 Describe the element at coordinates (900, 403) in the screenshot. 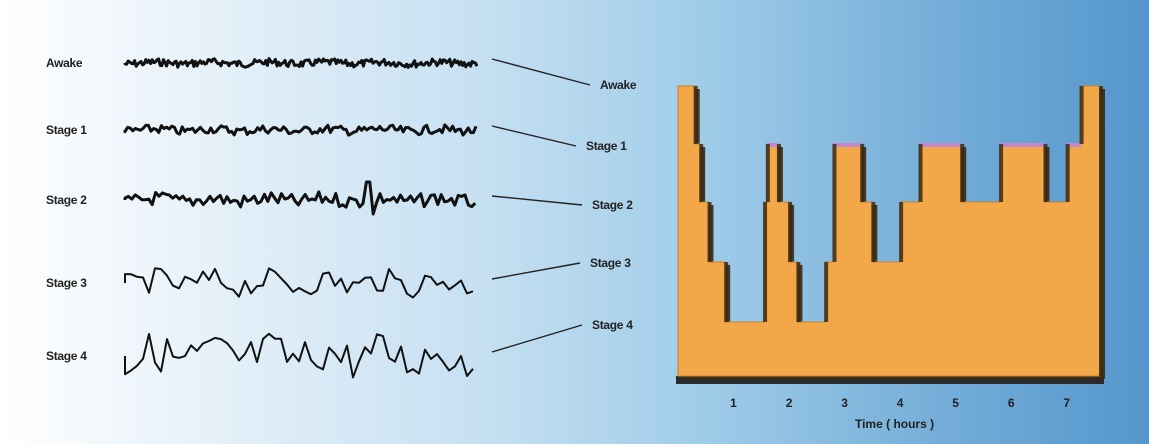

I see `x-tick-label: 4` at that location.